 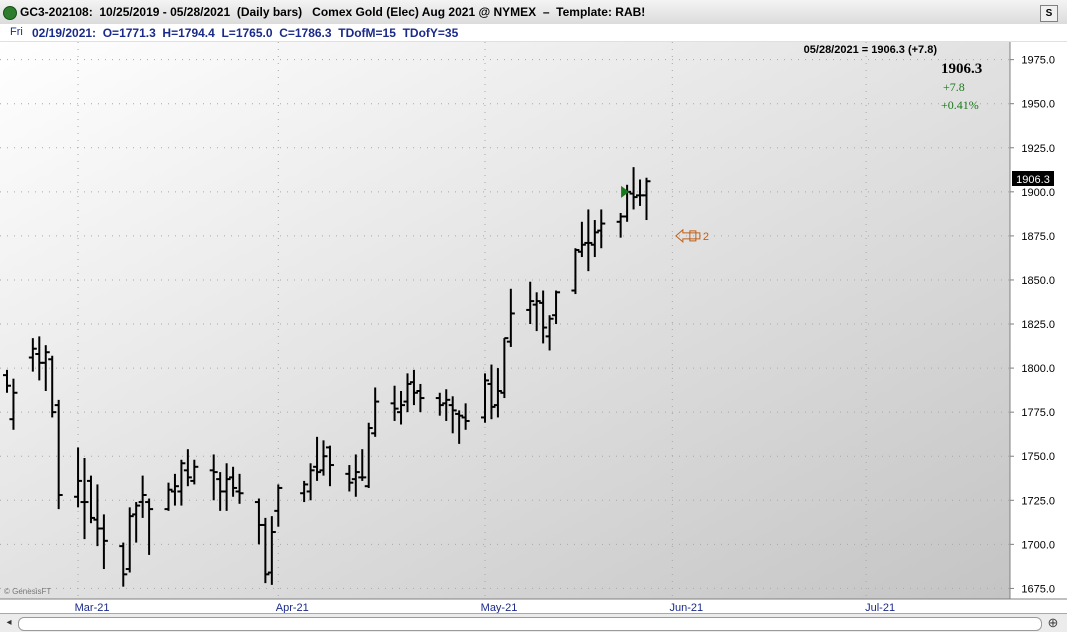 I want to click on chart-markers: 2, so click(x=665, y=214).